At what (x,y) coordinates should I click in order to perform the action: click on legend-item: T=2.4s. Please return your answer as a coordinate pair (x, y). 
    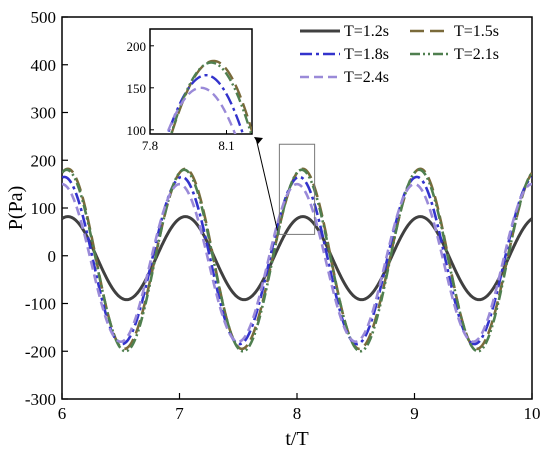
    Looking at the image, I should click on (344, 77).